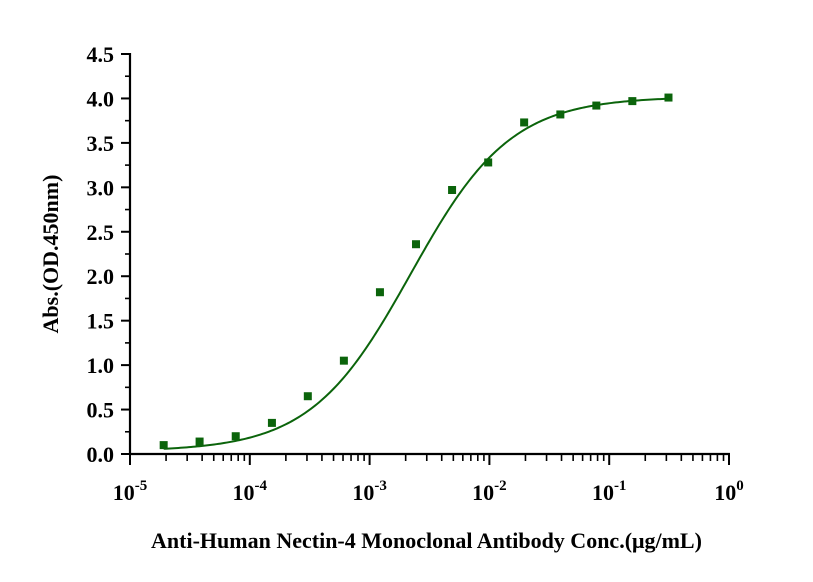 This screenshot has height=582, width=813. Describe the element at coordinates (130, 491) in the screenshot. I see `x-tick-label: 10⁻⁵` at that location.